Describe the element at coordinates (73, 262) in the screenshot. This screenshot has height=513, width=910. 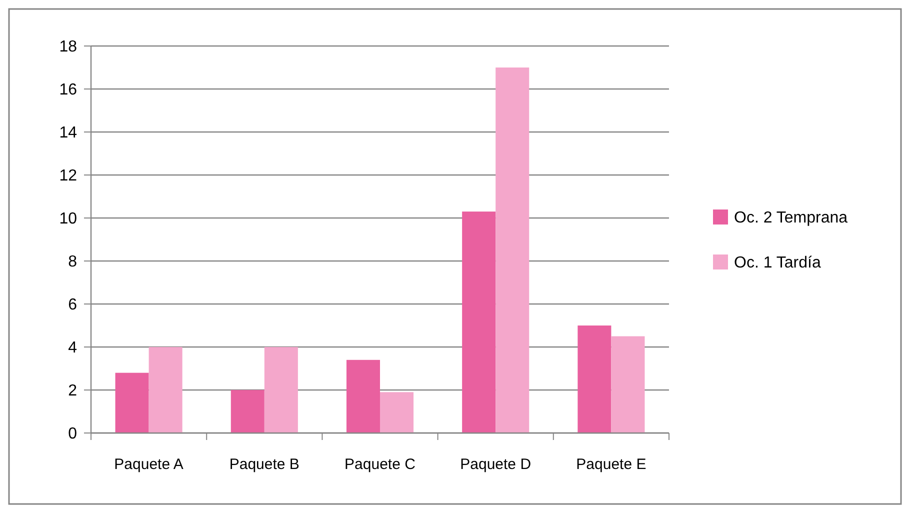
I see `y-tick-label: 8` at that location.